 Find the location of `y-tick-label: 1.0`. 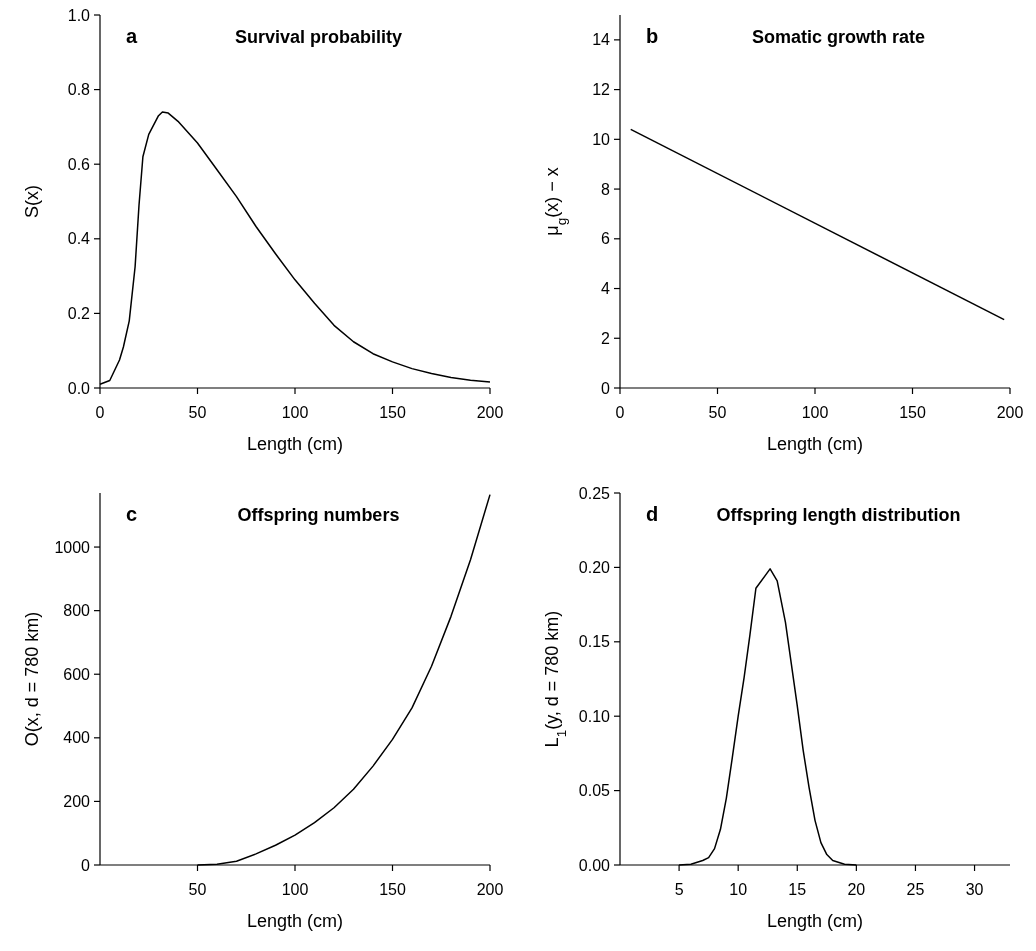

y-tick-label: 1.0 is located at coordinates (79, 15).